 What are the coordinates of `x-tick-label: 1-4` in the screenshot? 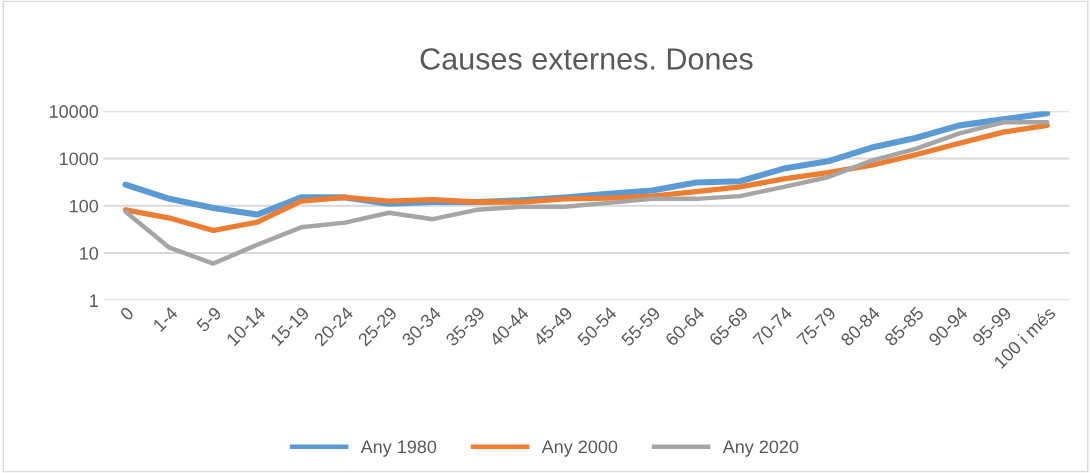 It's located at (165, 319).